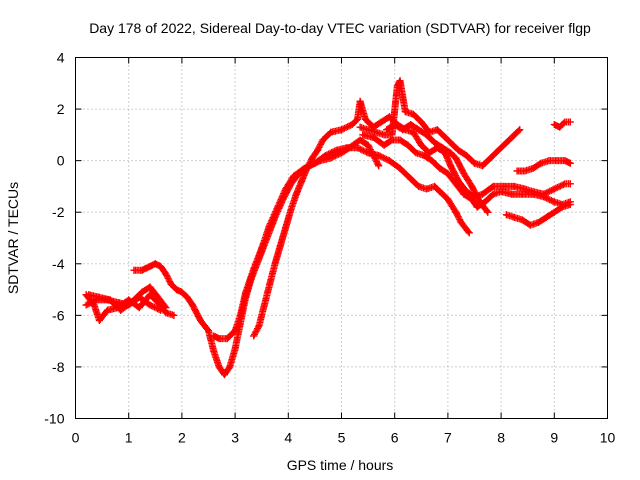 This screenshot has width=640, height=480. What do you see at coordinates (61, 161) in the screenshot?
I see `y-tick-label: 0` at bounding box center [61, 161].